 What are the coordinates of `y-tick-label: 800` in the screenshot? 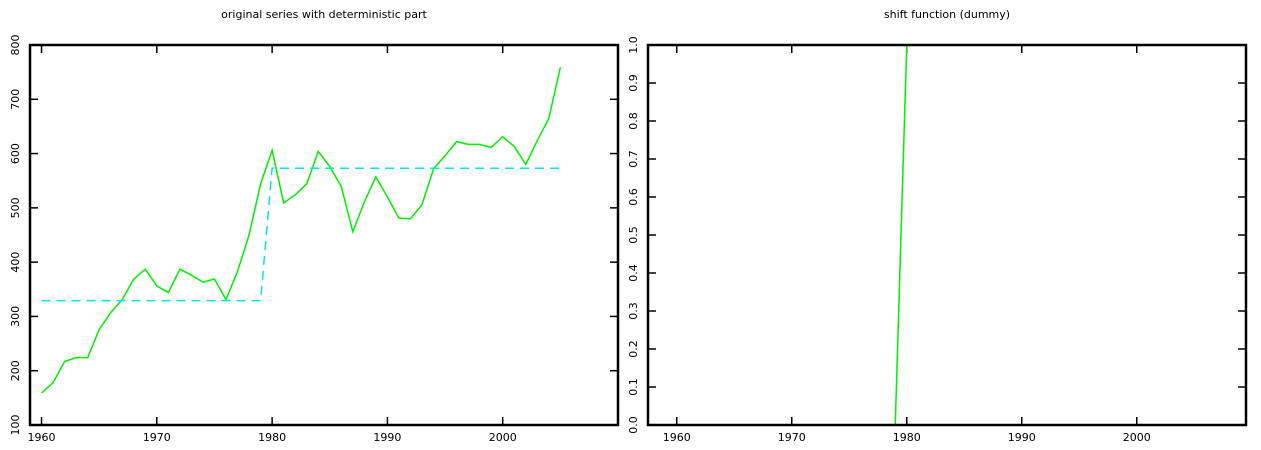 It's located at (15, 45).